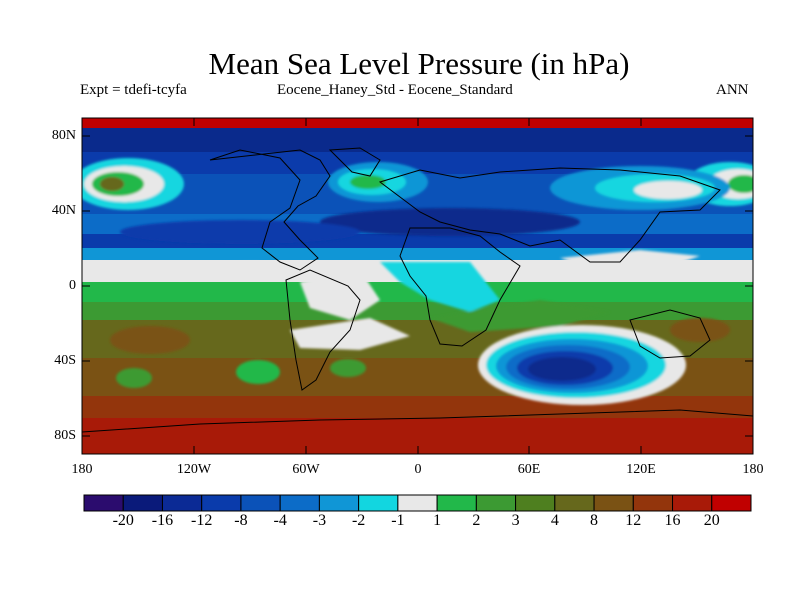 The image size is (800, 600). What do you see at coordinates (437, 520) in the screenshot?
I see `colorbar-label: 1` at bounding box center [437, 520].